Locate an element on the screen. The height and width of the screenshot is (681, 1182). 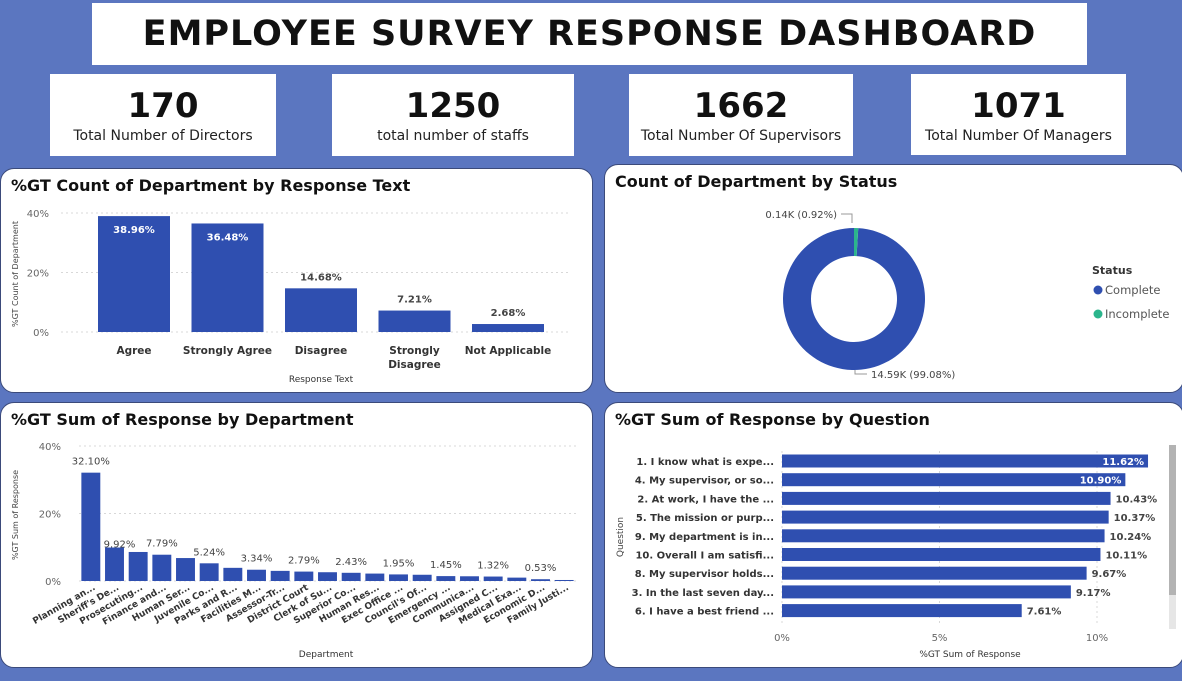
x-tick-label: Strongly Agree is located at coordinates (227, 351).